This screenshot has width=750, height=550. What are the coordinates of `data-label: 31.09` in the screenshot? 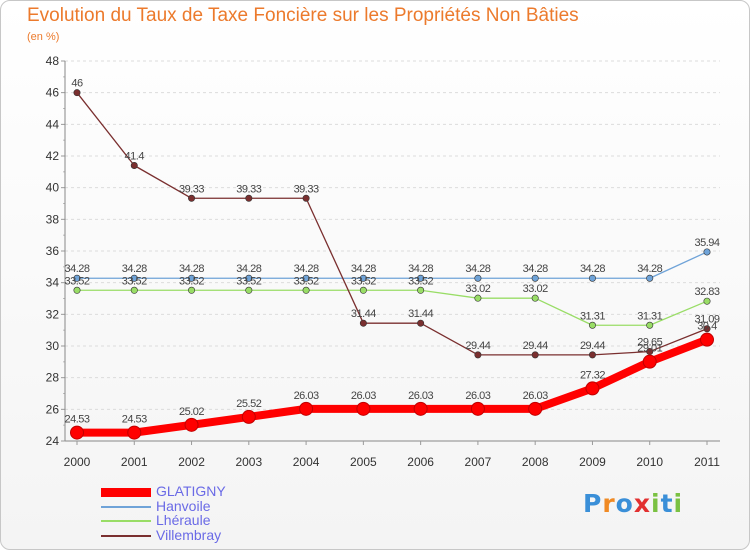 It's located at (706, 320).